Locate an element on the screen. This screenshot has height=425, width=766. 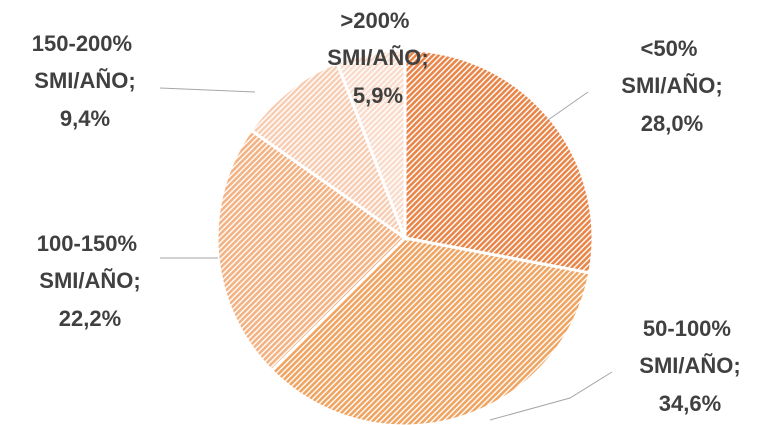
value-label: 34,6% is located at coordinates (690, 403).